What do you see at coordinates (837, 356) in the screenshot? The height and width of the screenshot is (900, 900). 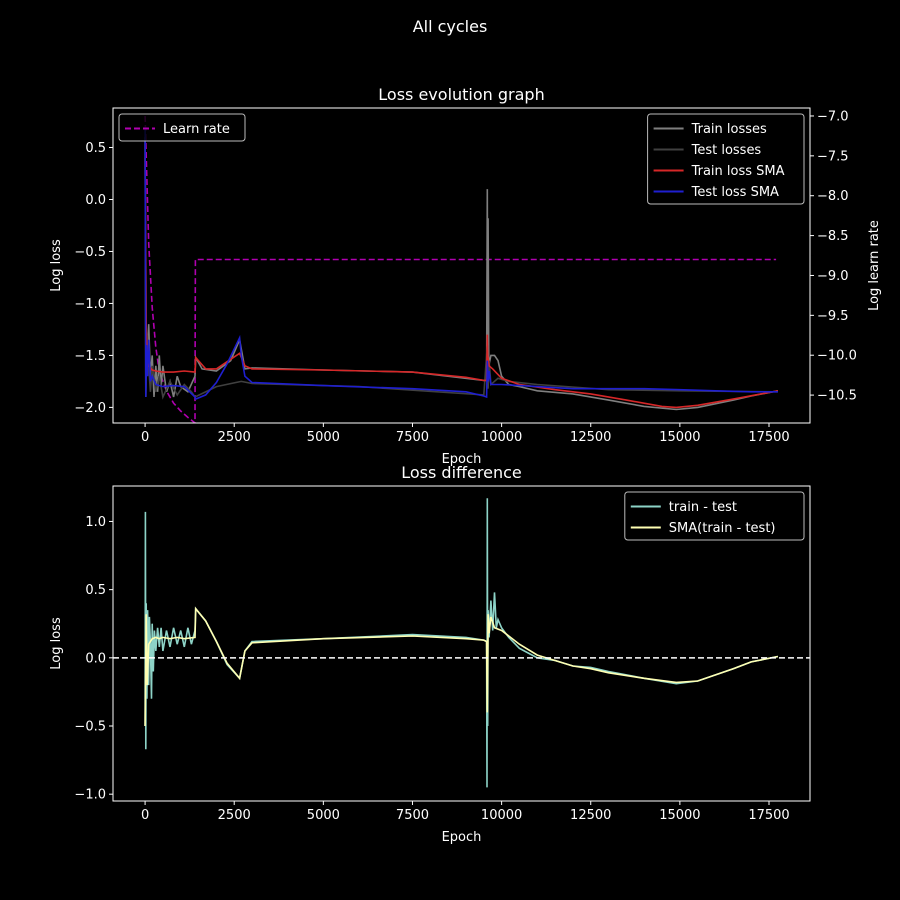 I see `y-right-tick-label: −10.0` at bounding box center [837, 356].